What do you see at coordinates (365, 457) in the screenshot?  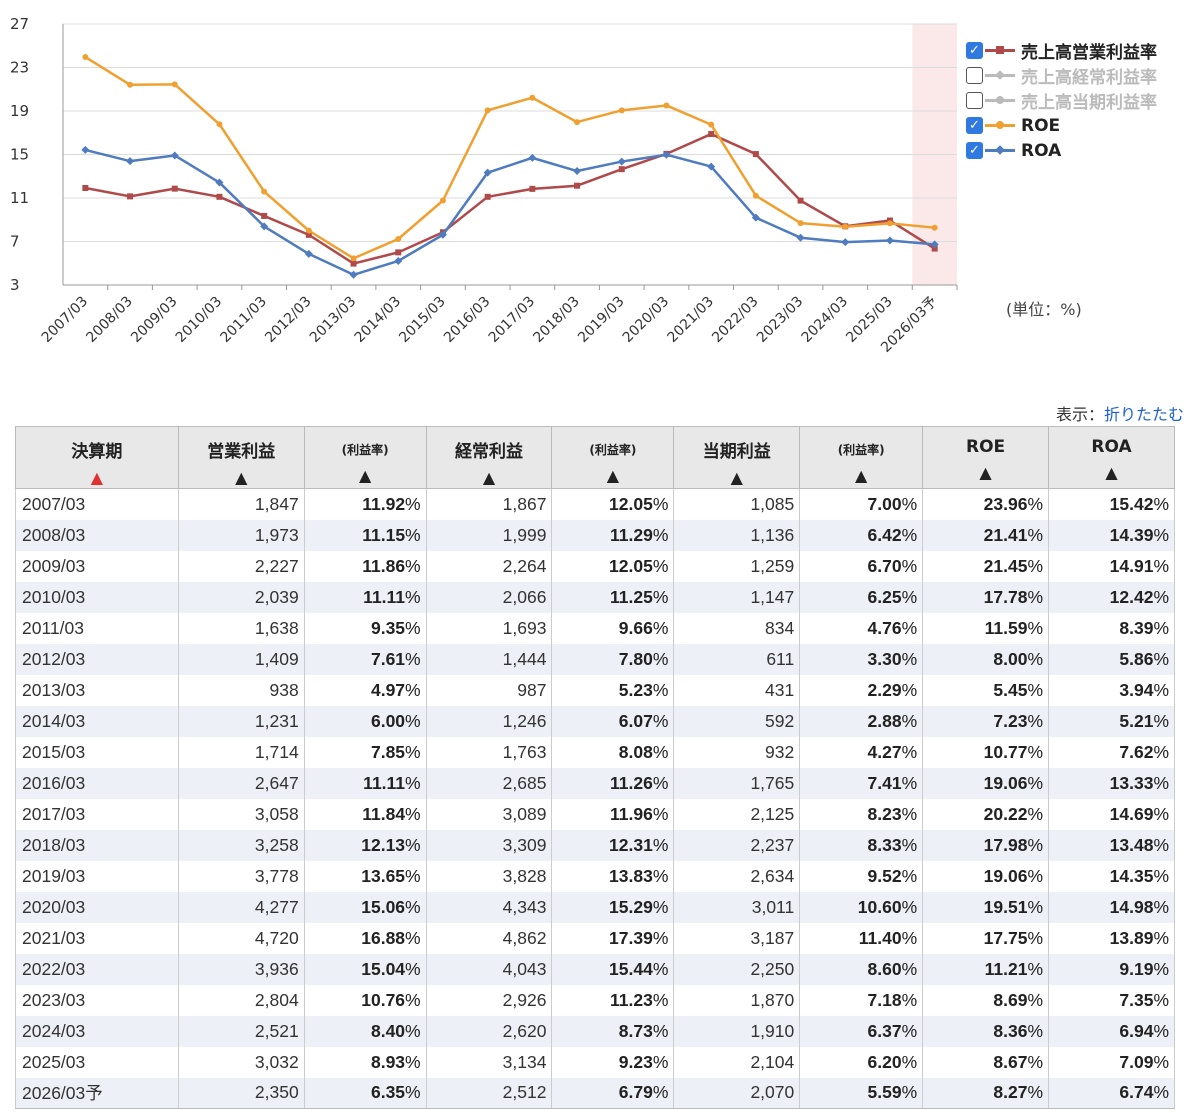 I see `sort-op-margin: (利益率) ▲` at bounding box center [365, 457].